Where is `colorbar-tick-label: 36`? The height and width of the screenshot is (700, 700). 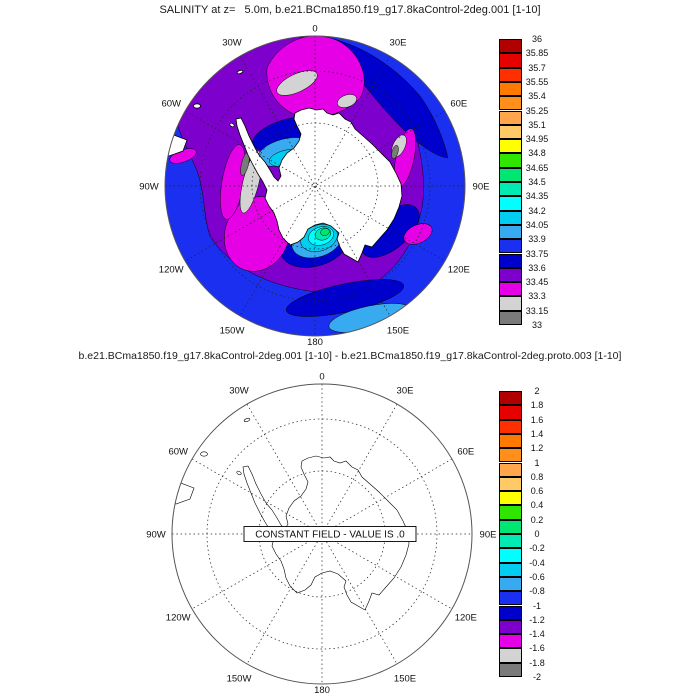
colorbar-tick-label: 36 is located at coordinates (536, 39).